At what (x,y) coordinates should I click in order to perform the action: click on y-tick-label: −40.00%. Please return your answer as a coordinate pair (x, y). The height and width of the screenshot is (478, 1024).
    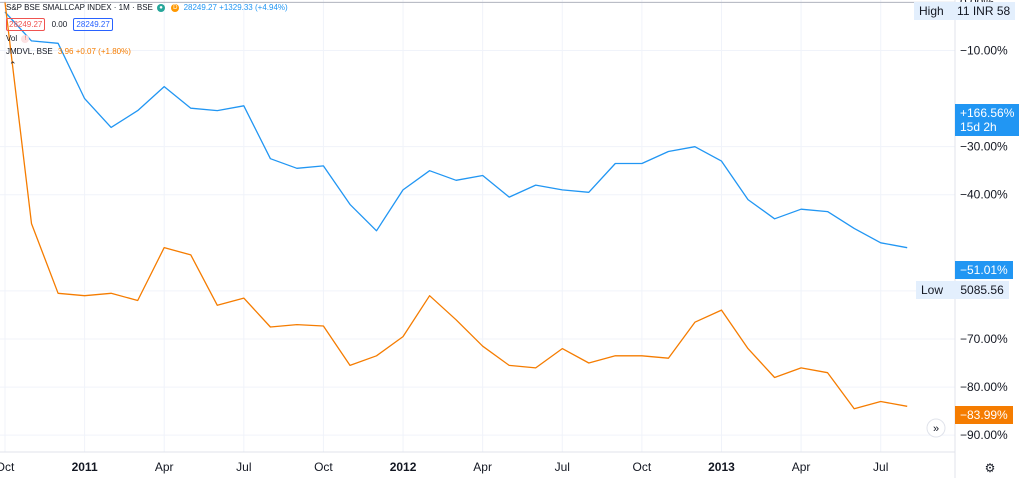
    Looking at the image, I should click on (984, 195).